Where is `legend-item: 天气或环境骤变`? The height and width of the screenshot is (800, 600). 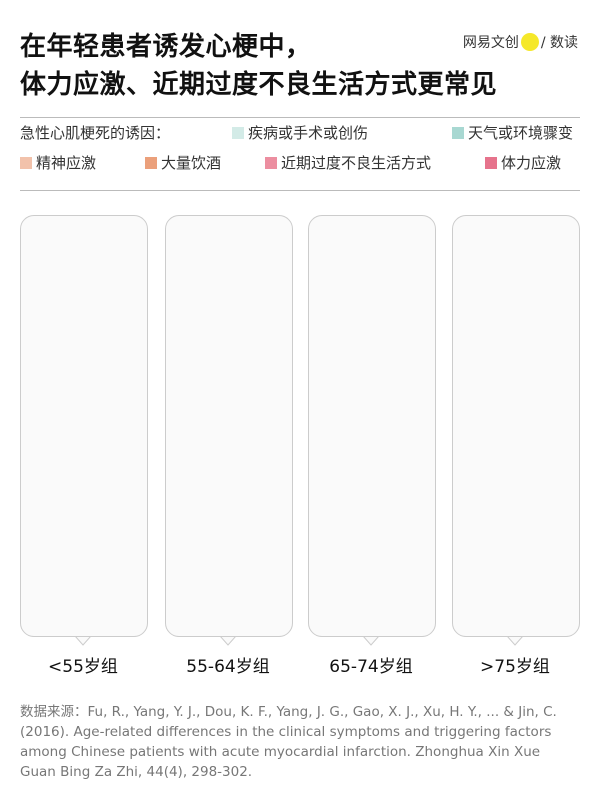 legend-item: 天气或环境骤变 is located at coordinates (512, 132).